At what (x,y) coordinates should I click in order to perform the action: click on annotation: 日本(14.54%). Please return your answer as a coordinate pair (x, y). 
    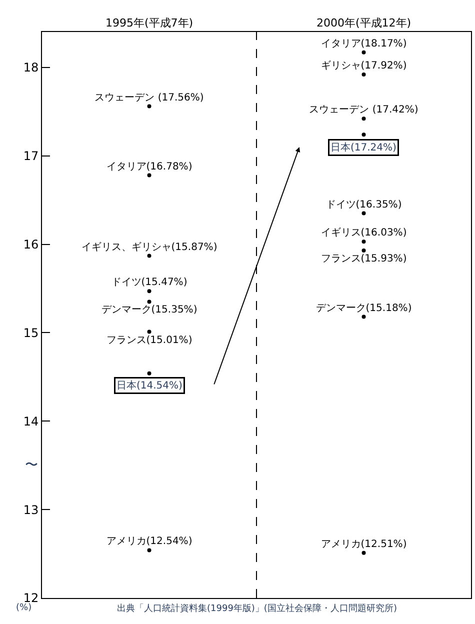
    Looking at the image, I should click on (149, 386).